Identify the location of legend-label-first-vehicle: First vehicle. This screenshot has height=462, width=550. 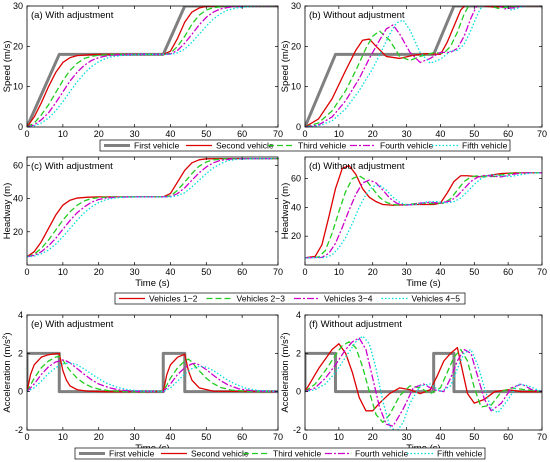
(132, 454).